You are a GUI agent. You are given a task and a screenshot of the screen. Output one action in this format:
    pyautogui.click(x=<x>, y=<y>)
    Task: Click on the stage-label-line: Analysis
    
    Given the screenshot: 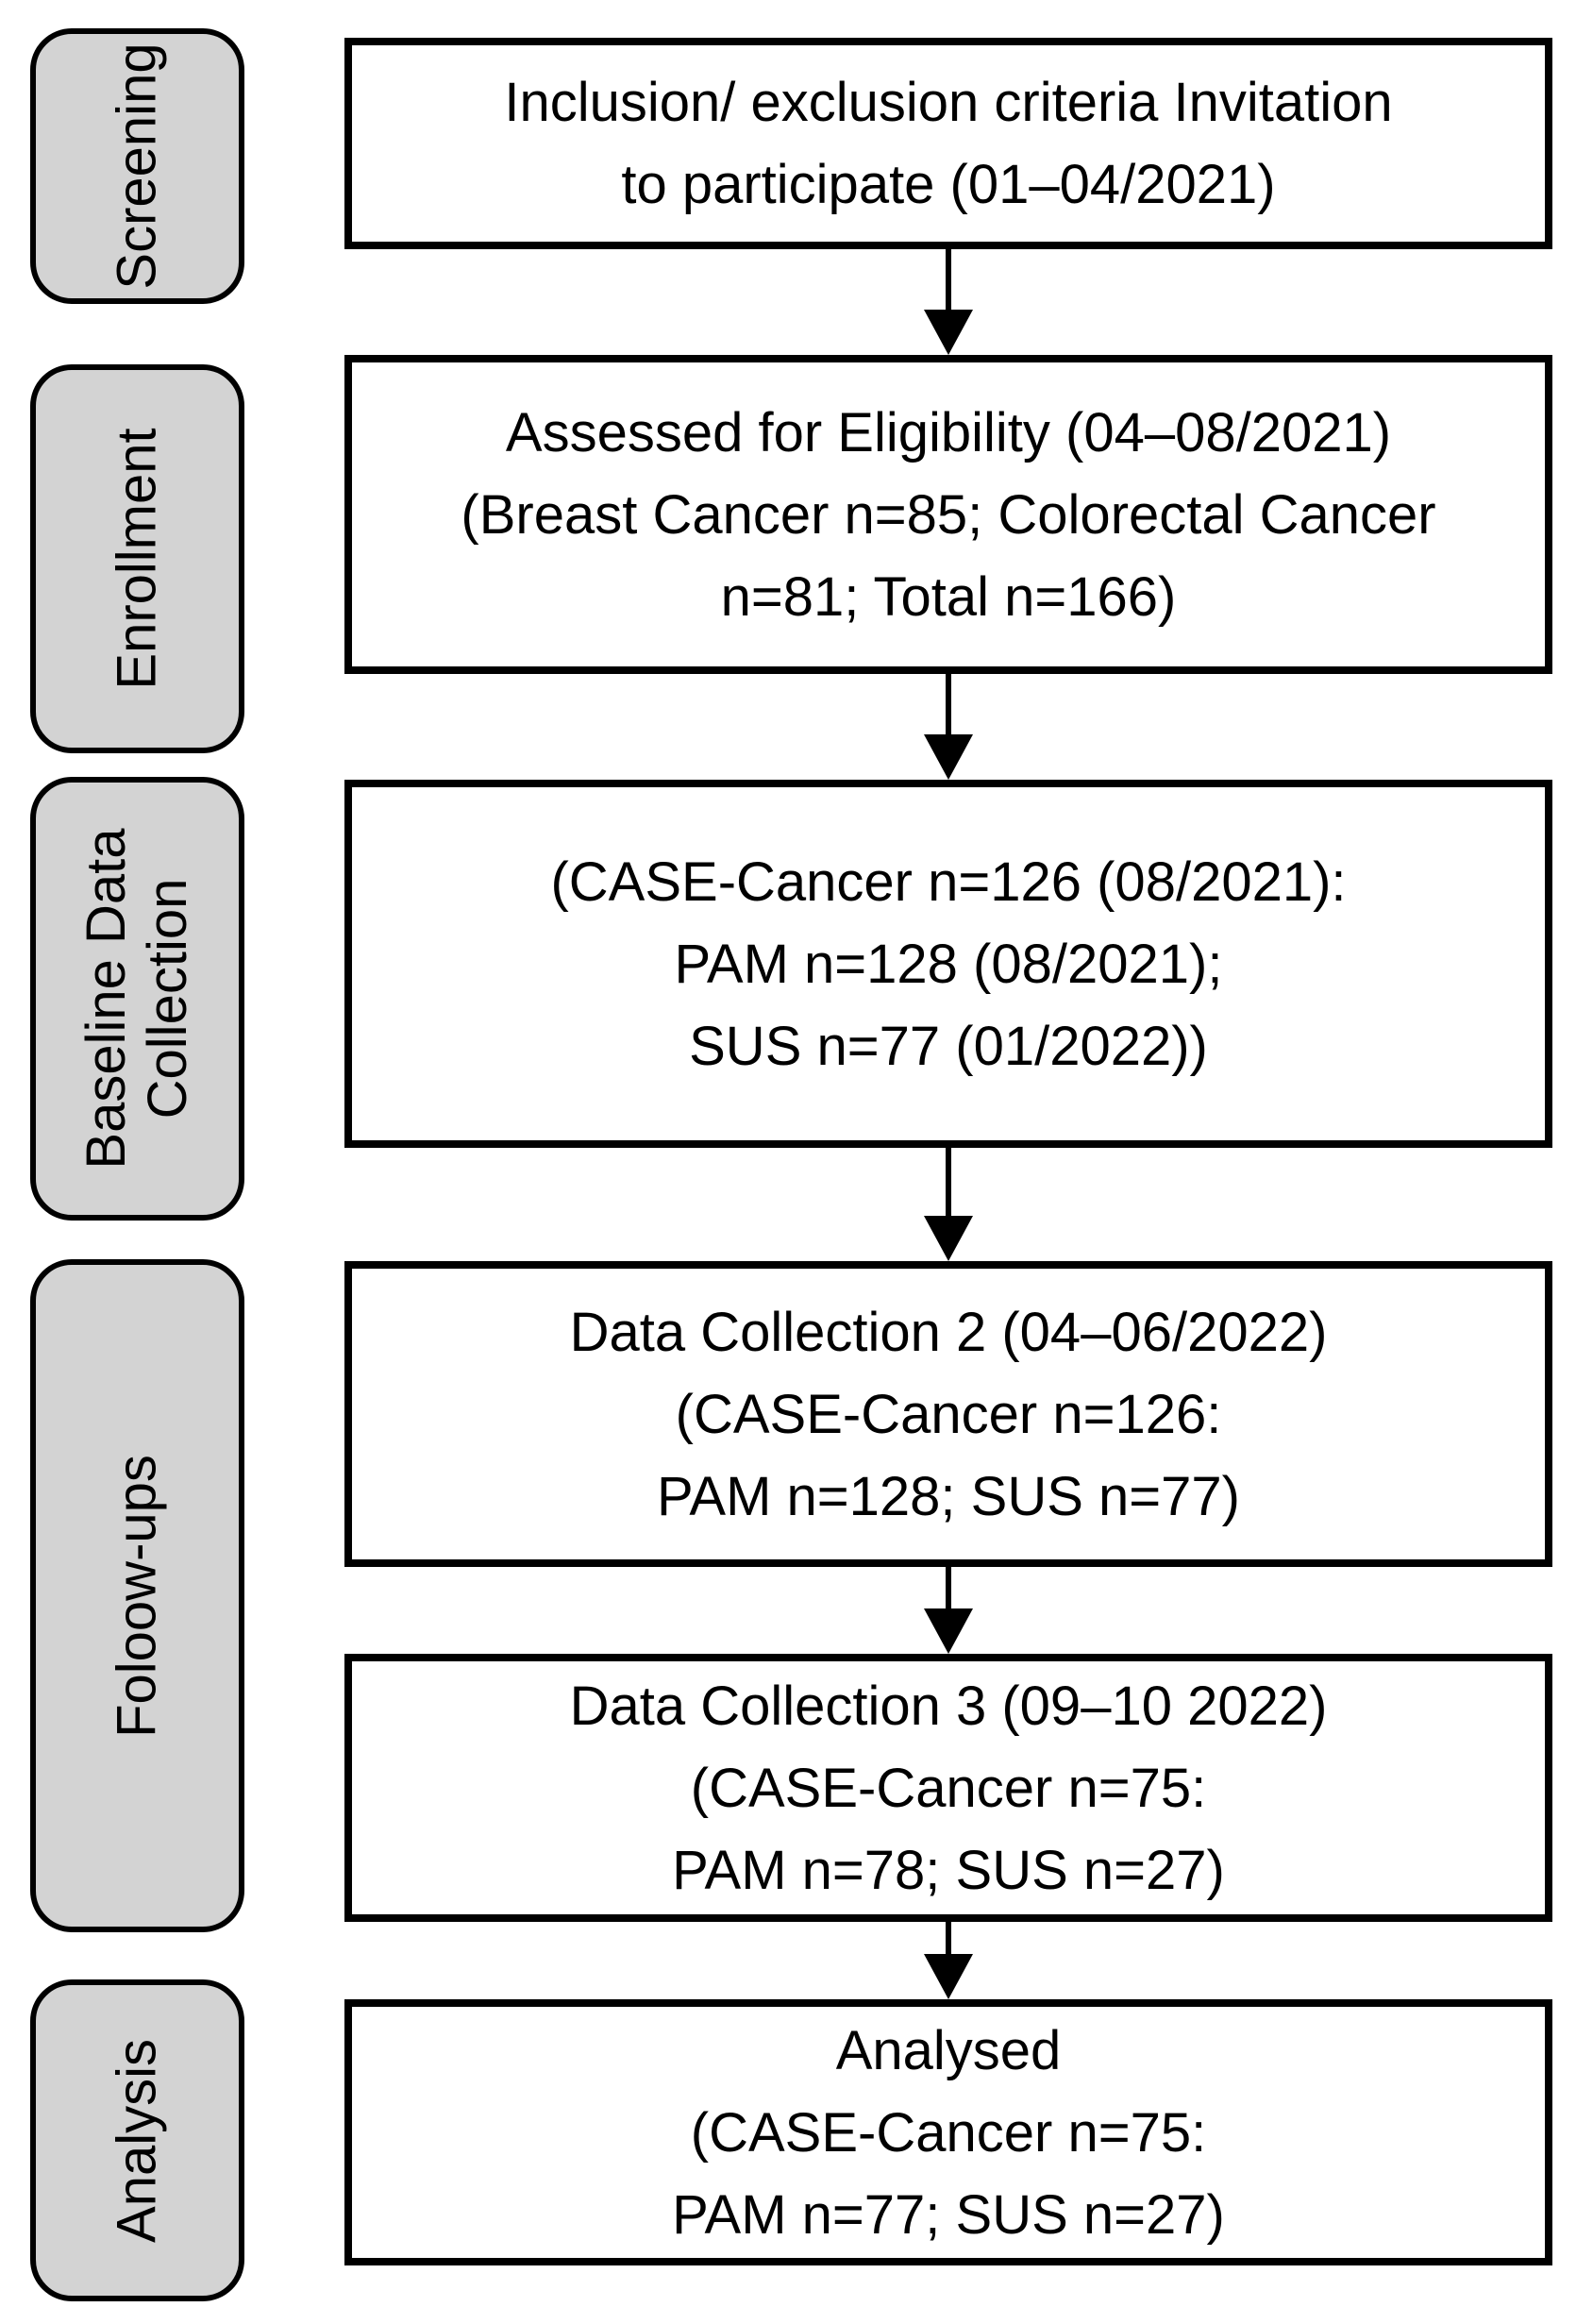 What is the action you would take?
    pyautogui.click(x=137, y=2140)
    